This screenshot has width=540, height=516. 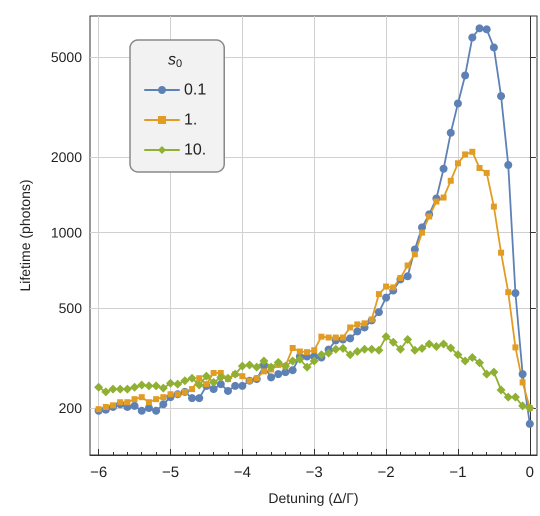 I want to click on x-tick-label: −1, so click(x=458, y=472).